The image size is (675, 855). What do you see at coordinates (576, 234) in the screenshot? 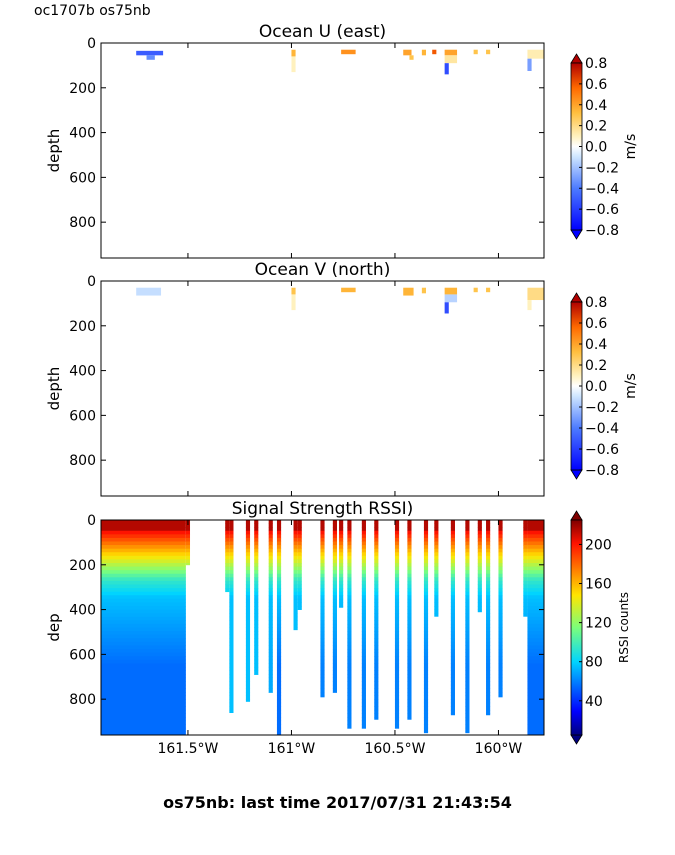
I see `colorbar-extend-bottom` at bounding box center [576, 234].